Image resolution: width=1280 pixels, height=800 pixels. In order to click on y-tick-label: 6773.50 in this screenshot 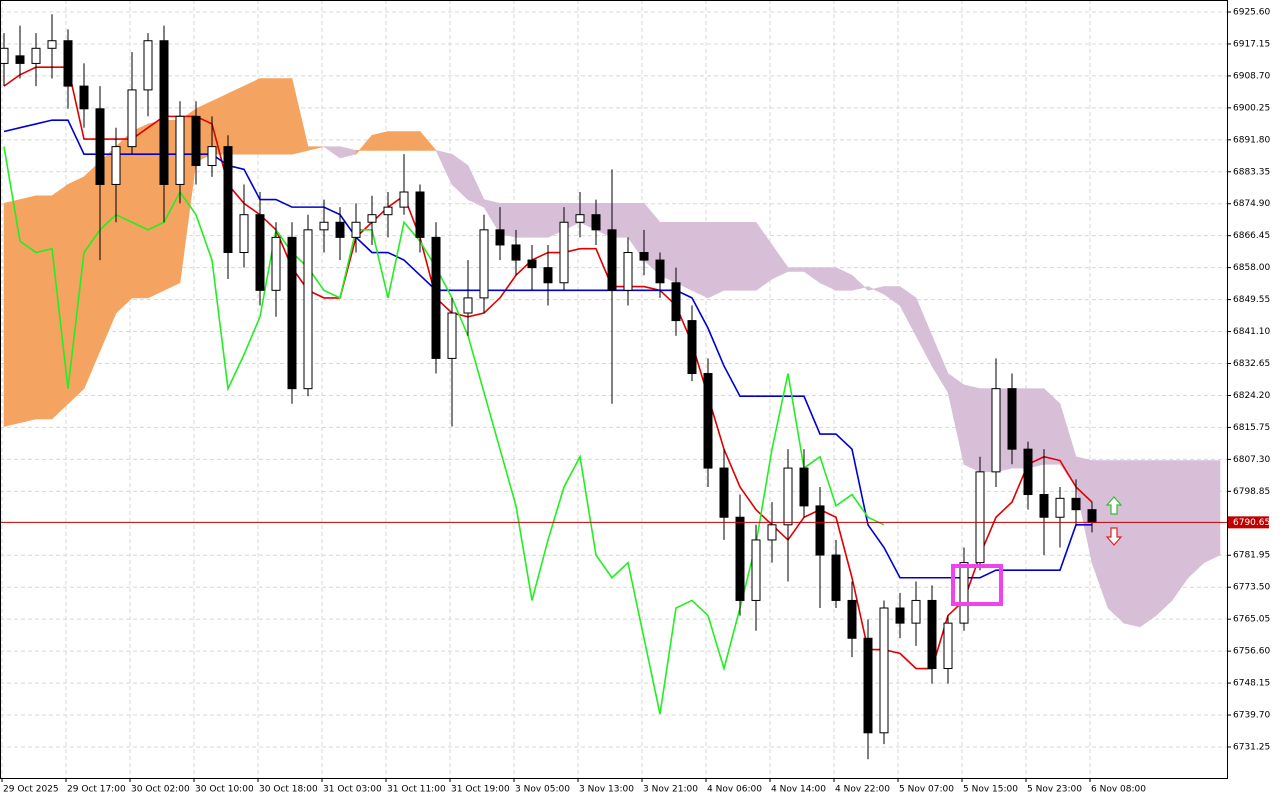, I will do `click(1251, 588)`.